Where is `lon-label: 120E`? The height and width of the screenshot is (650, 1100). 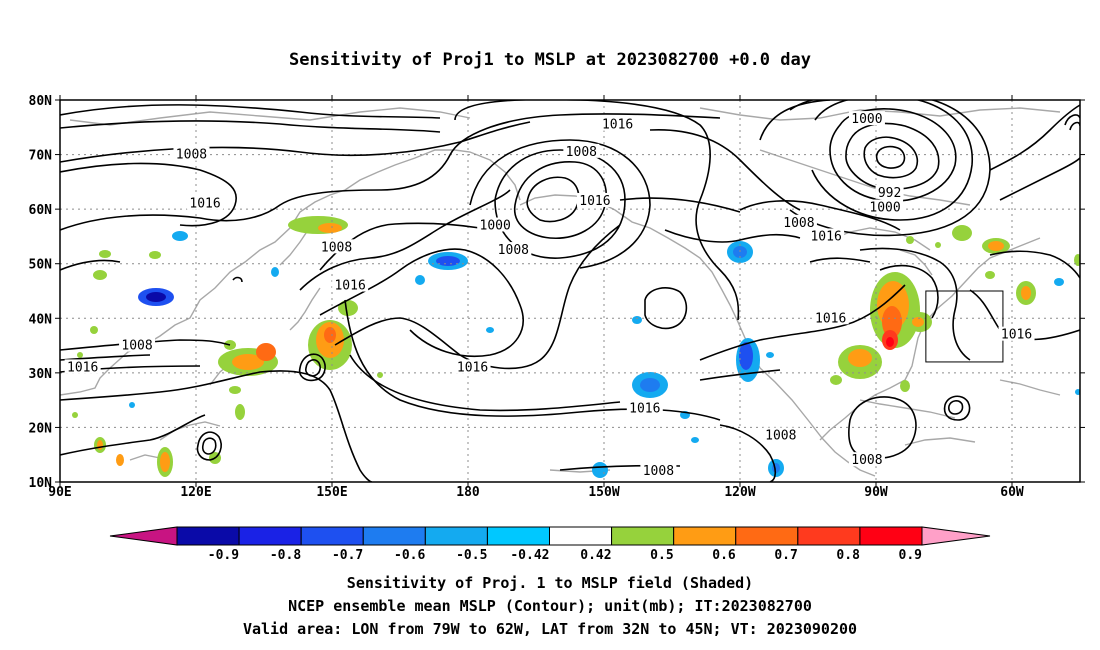 lon-label: 120E is located at coordinates (195, 492).